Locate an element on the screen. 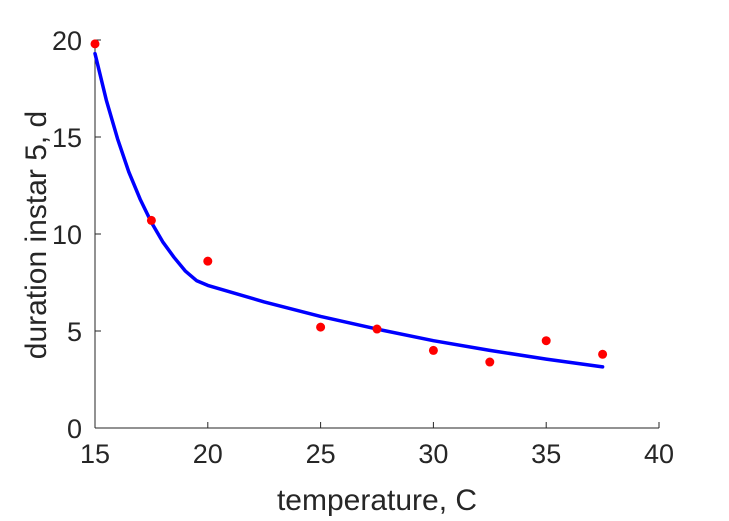 The image size is (729, 521). x-tick-label: 25 is located at coordinates (321, 454).